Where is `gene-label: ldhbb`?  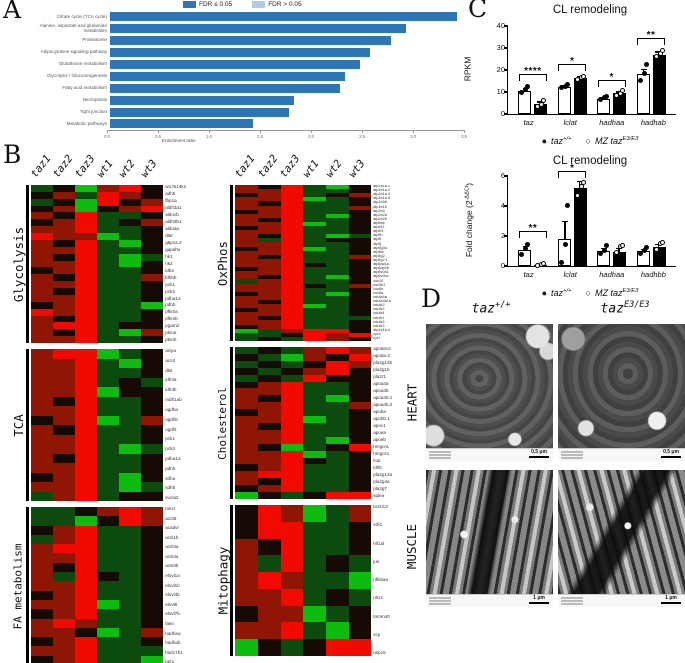
gene-label: ldhbb is located at coordinates (171, 277).